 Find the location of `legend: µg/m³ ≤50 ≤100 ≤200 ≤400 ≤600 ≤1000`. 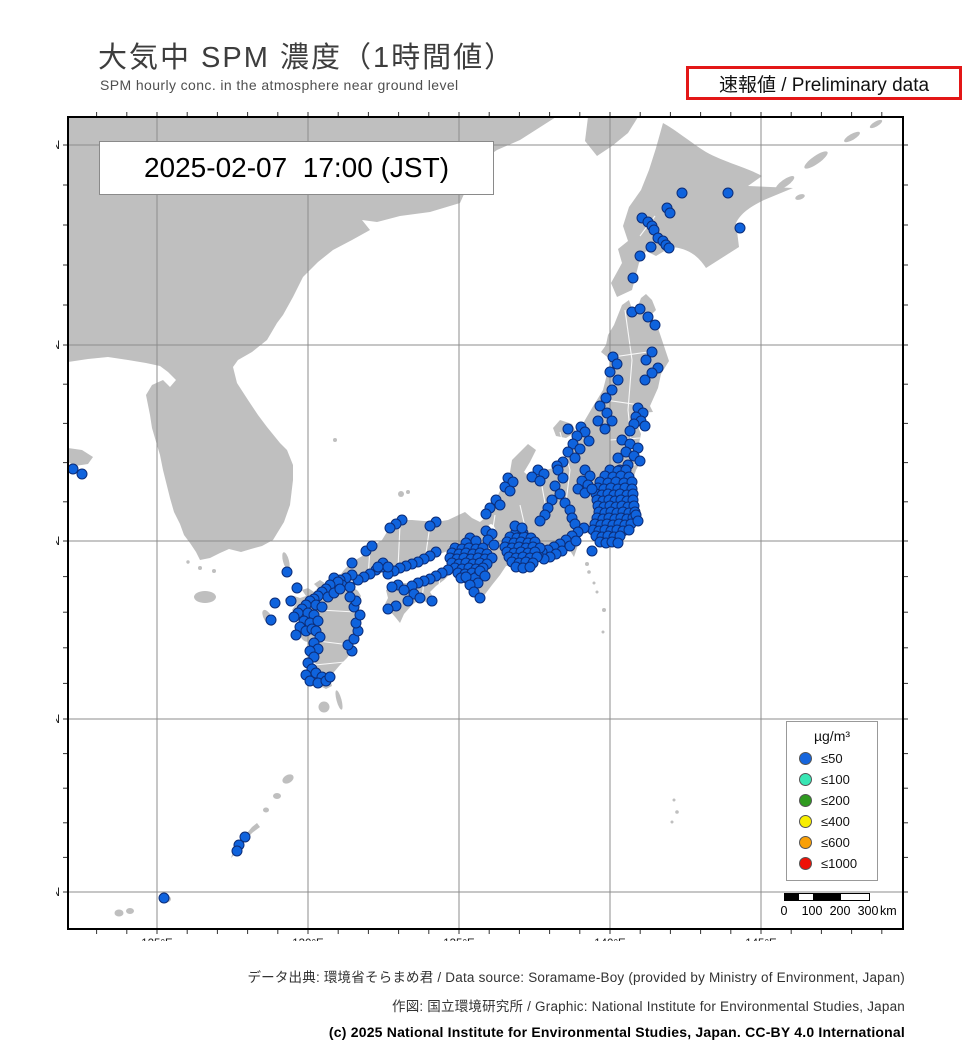

legend: µg/m³ ≤50 ≤100 ≤200 ≤400 ≤600 ≤1000 is located at coordinates (832, 801).